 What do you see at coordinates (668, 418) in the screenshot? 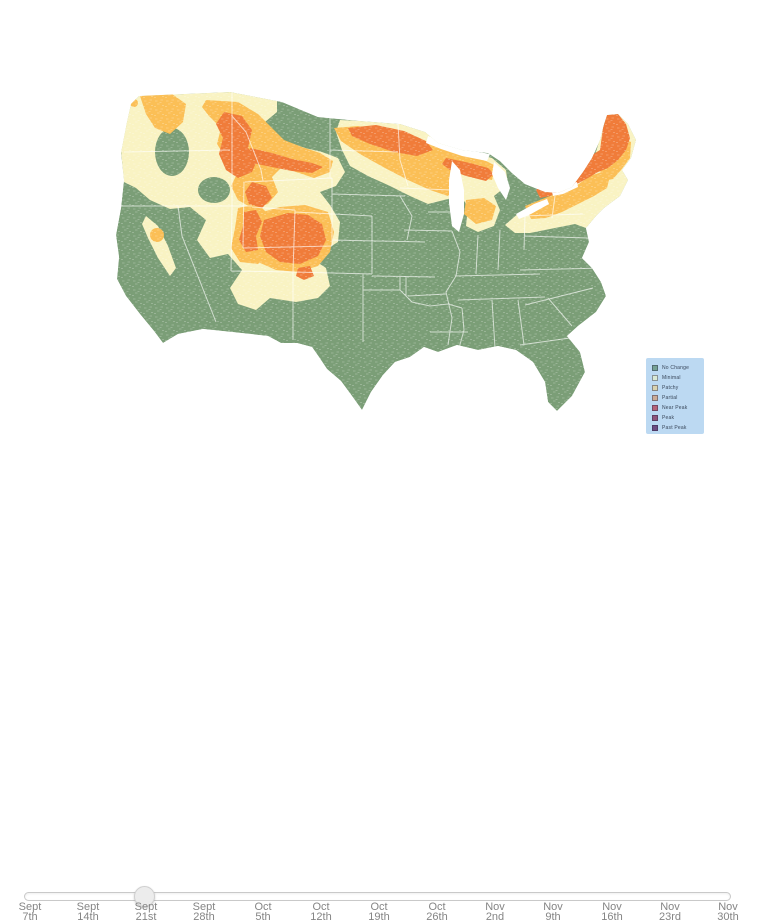
I see `legend-label: Peak` at bounding box center [668, 418].